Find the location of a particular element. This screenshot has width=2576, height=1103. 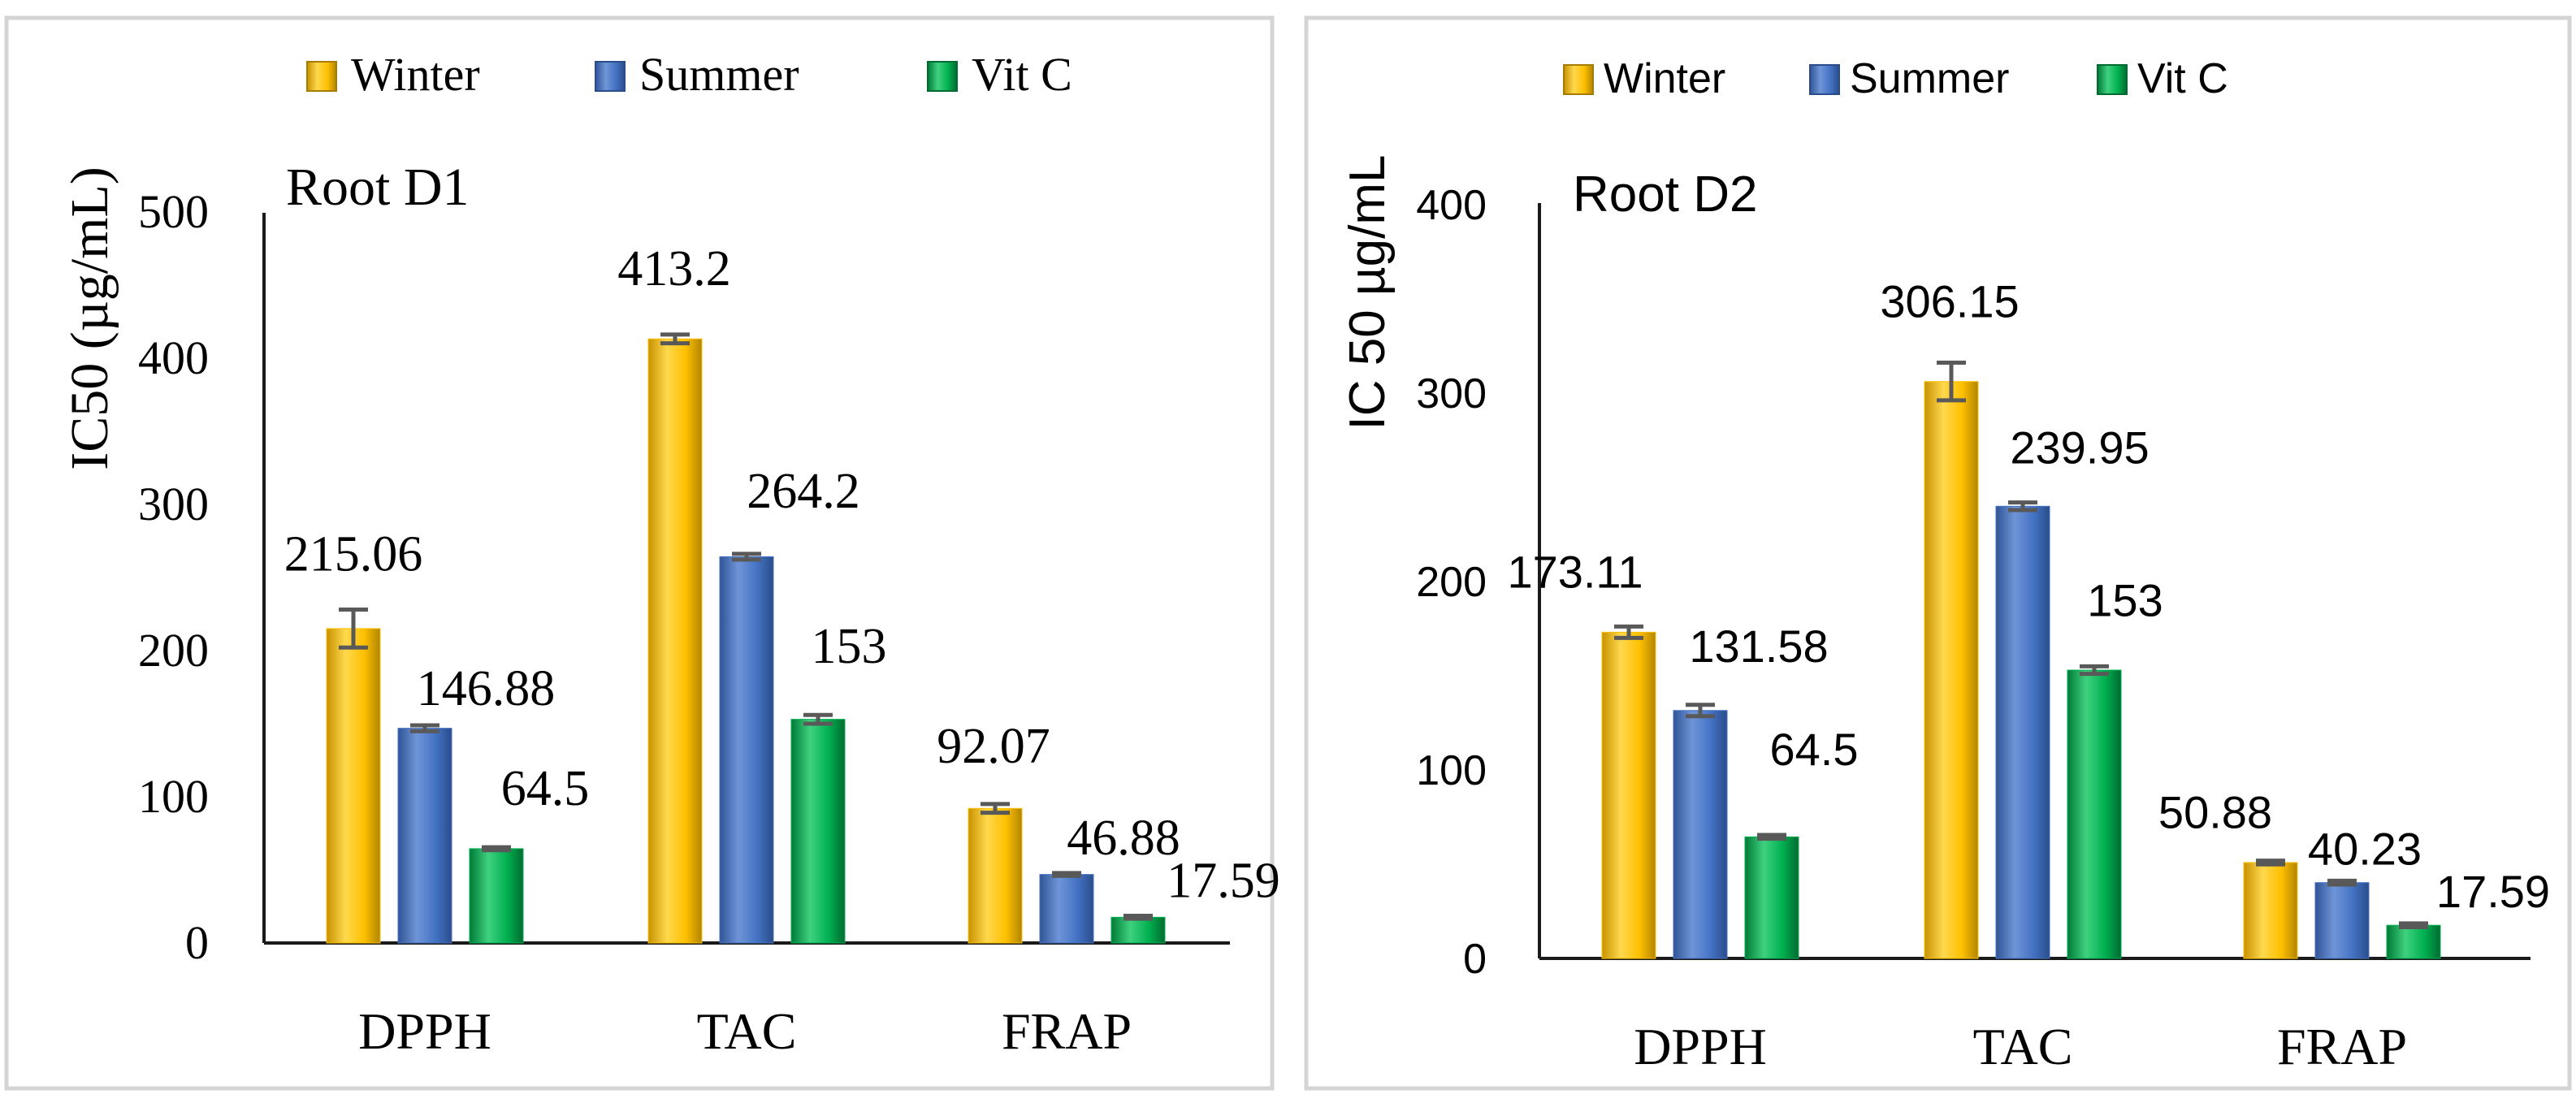

data-label-summer-frap: 46.88 is located at coordinates (1123, 838).